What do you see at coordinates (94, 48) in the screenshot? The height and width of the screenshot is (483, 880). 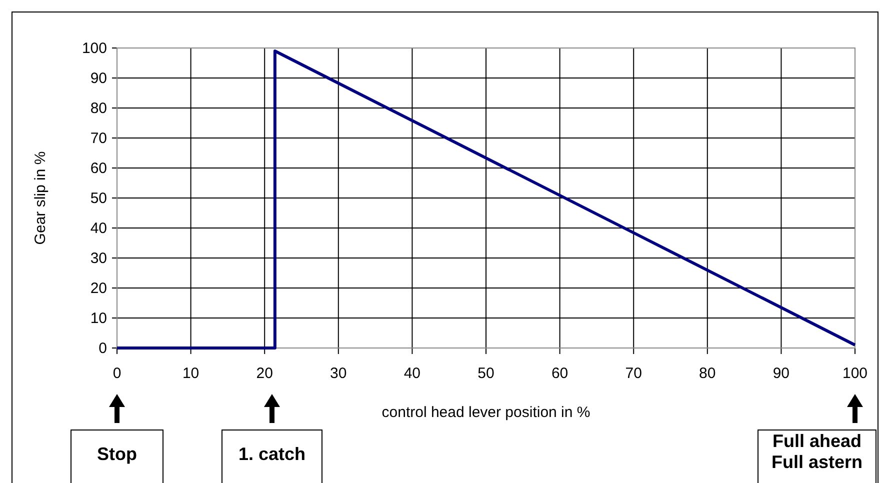 I see `y-tick-label: 100` at bounding box center [94, 48].